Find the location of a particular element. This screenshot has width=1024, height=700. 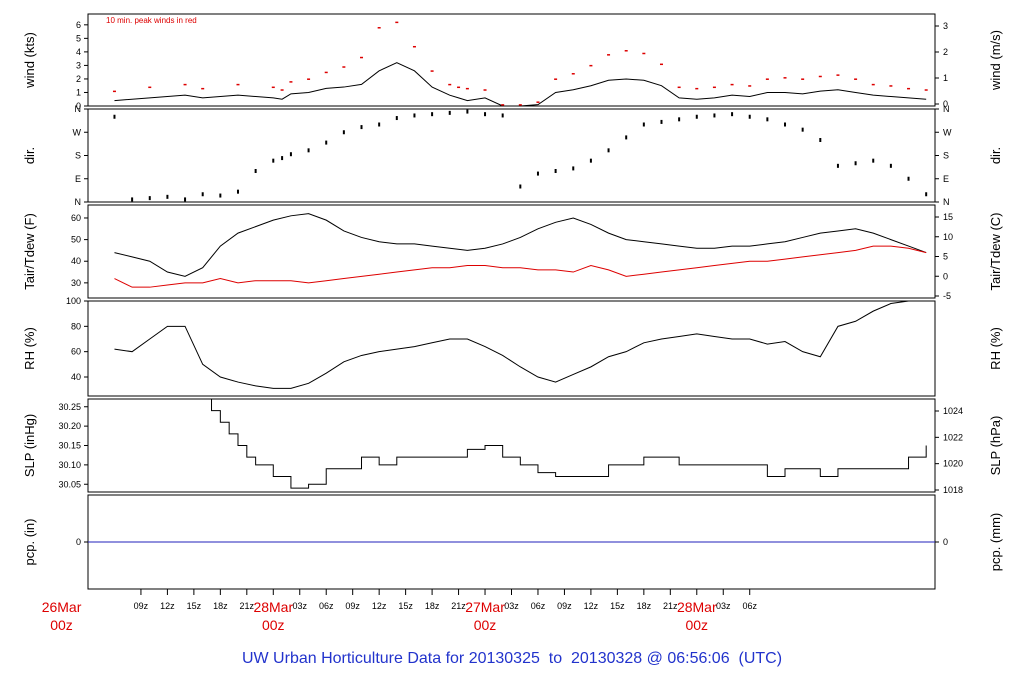

series-wind is located at coordinates (520, 84).